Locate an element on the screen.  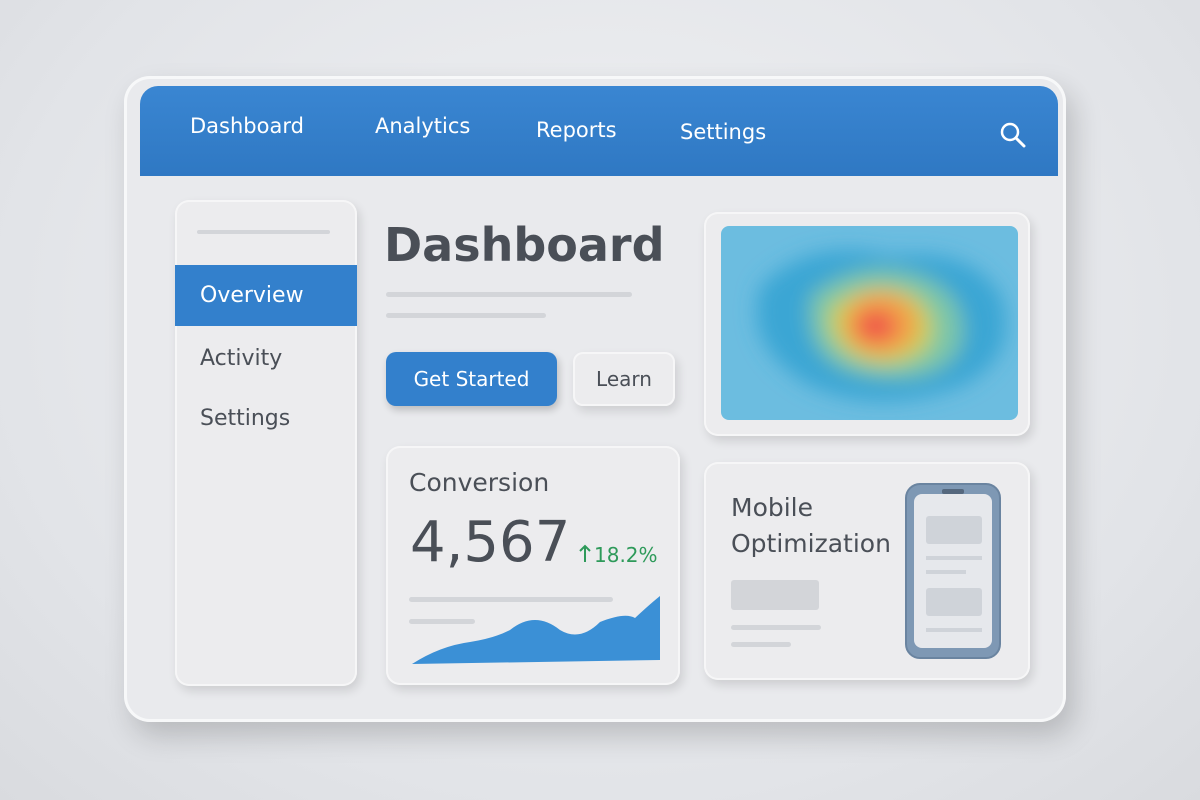
up-arrow-icon is located at coordinates (585, 553).